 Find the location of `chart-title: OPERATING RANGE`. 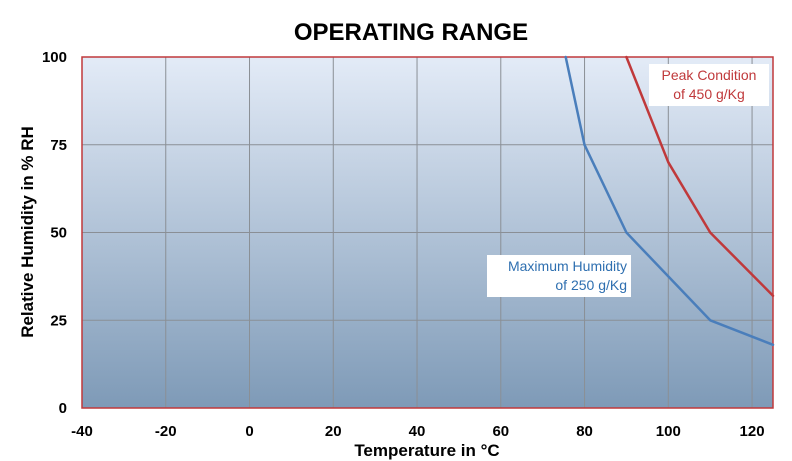

chart-title: OPERATING RANGE is located at coordinates (411, 32).